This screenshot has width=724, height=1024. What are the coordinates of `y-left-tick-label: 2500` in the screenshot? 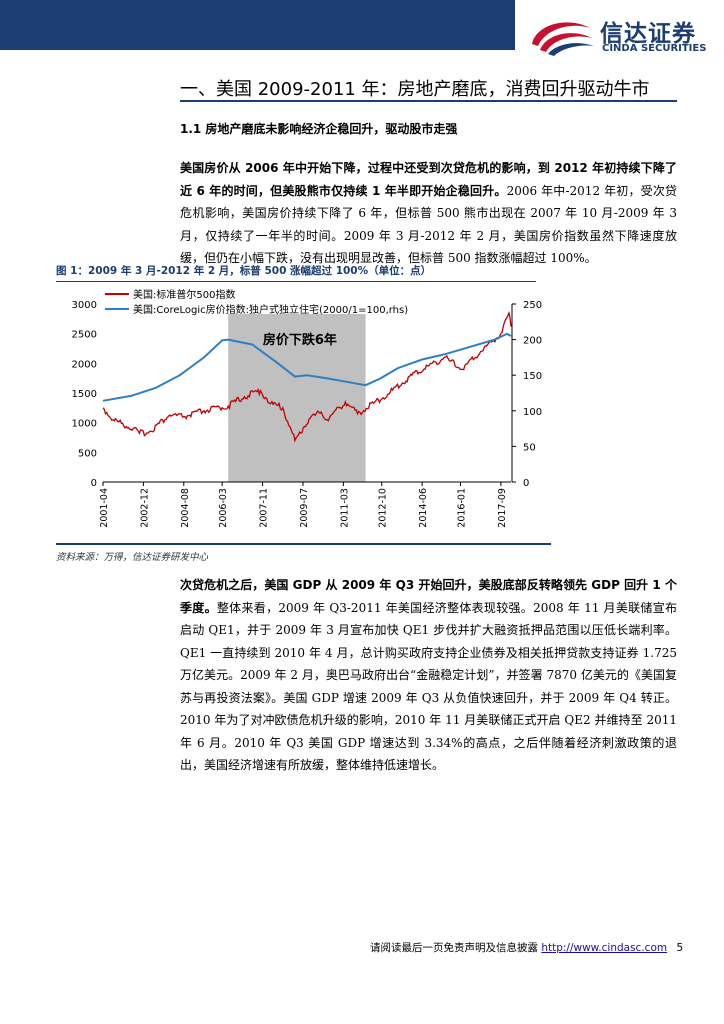 It's located at (84, 335).